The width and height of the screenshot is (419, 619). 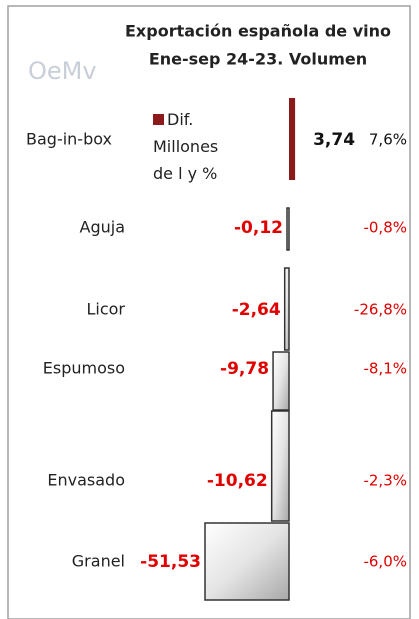 What do you see at coordinates (237, 481) in the screenshot?
I see `value-label: -10,62` at bounding box center [237, 481].